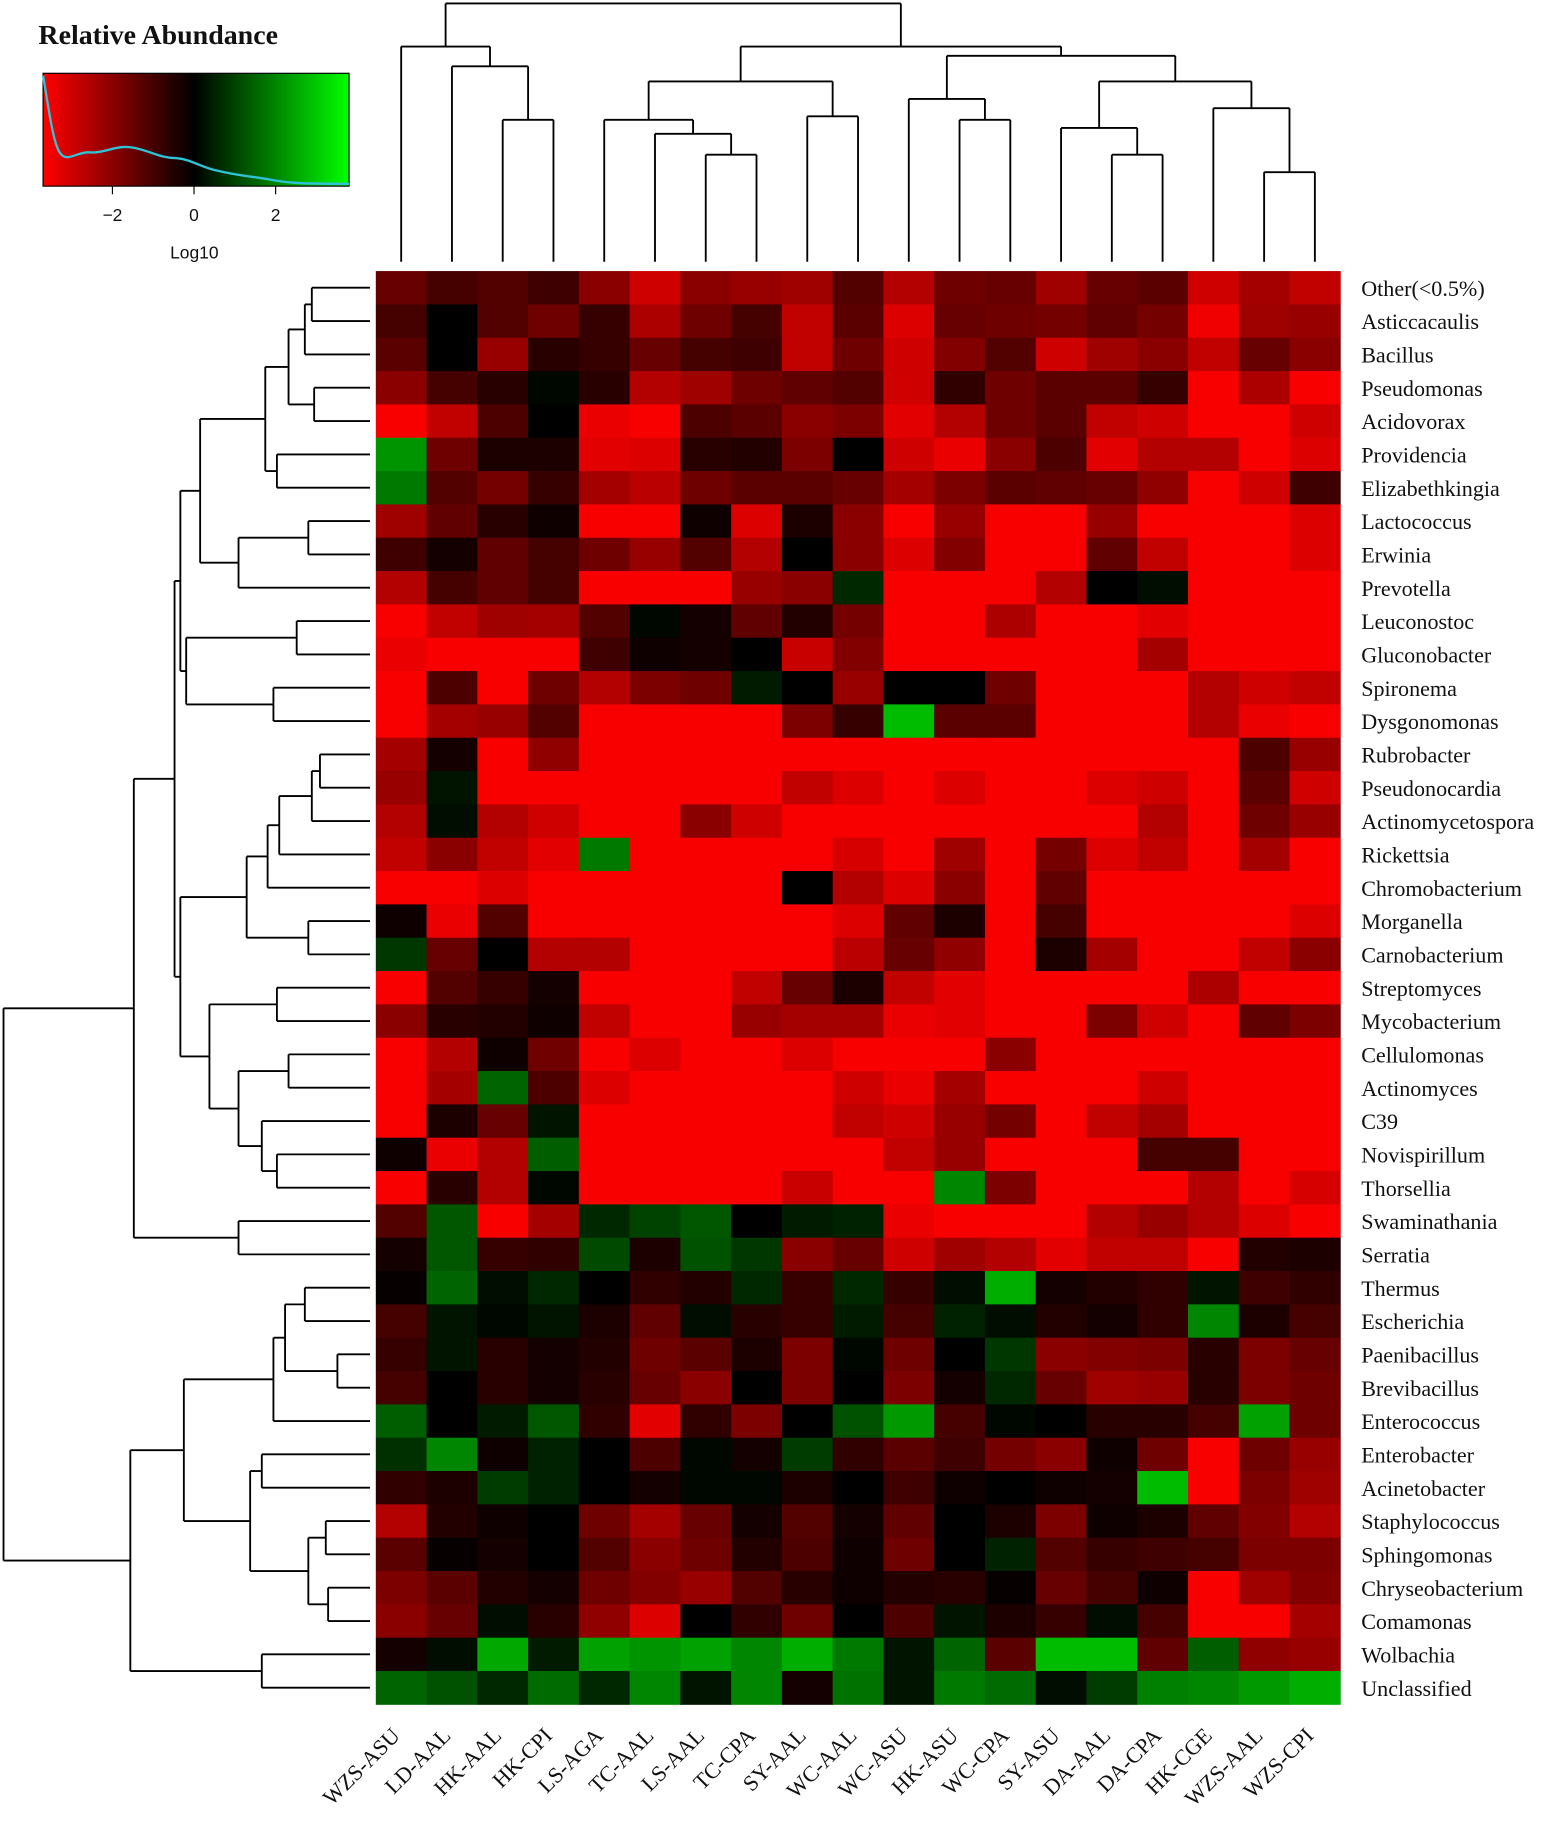  Describe the element at coordinates (1379, 1121) in the screenshot. I see `row-label: C39` at that location.